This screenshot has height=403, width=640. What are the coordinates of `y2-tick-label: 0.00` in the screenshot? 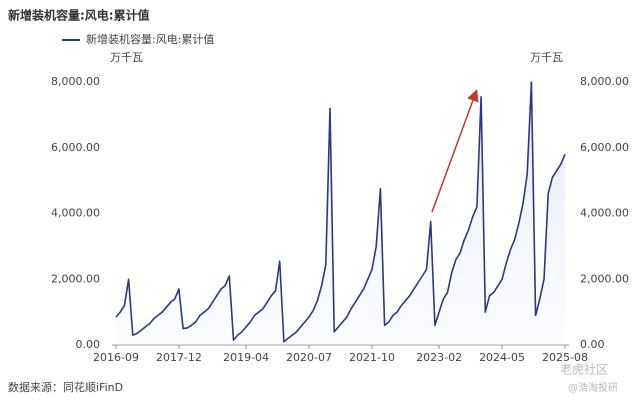 It's located at (592, 344).